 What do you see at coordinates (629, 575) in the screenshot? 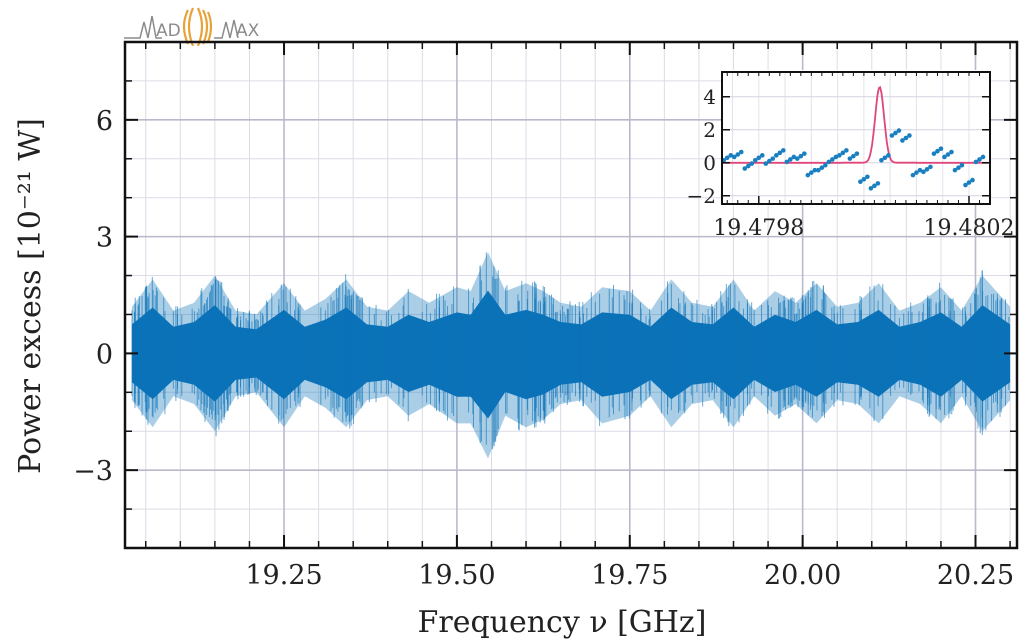
I see `x-tick-label: 19.75` at bounding box center [629, 575].